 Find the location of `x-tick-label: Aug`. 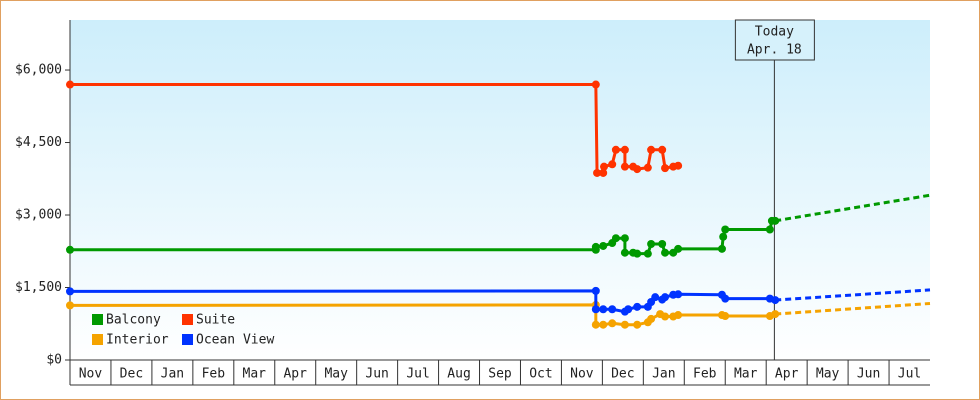

x-tick-label: Aug is located at coordinates (458, 374).